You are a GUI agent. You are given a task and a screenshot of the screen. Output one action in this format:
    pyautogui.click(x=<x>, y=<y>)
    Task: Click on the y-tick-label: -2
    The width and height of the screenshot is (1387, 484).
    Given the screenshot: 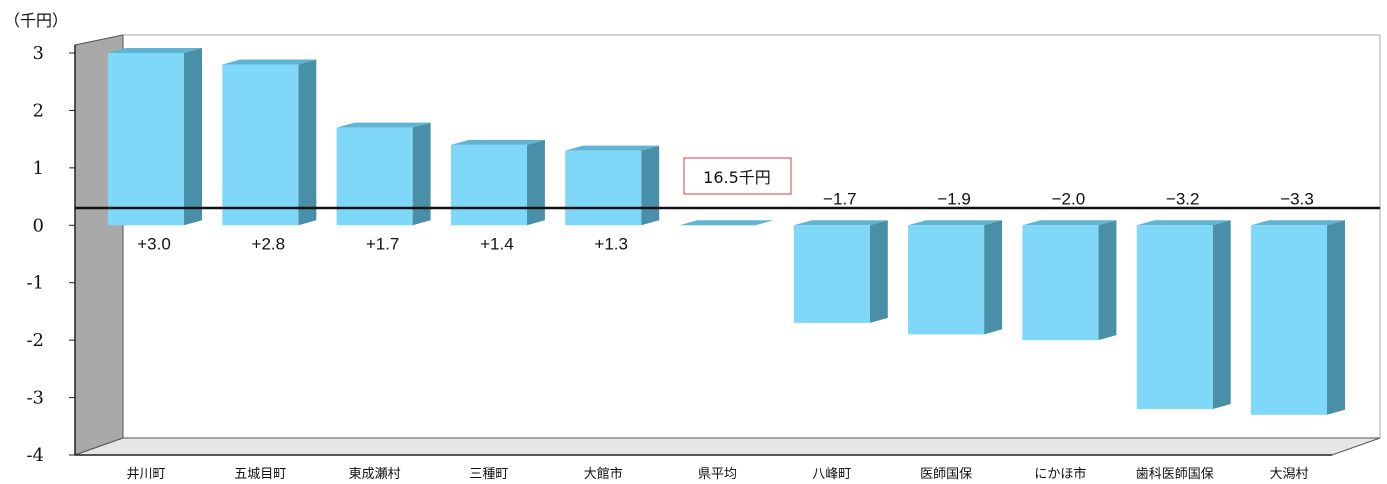 What is the action you would take?
    pyautogui.click(x=35, y=340)
    